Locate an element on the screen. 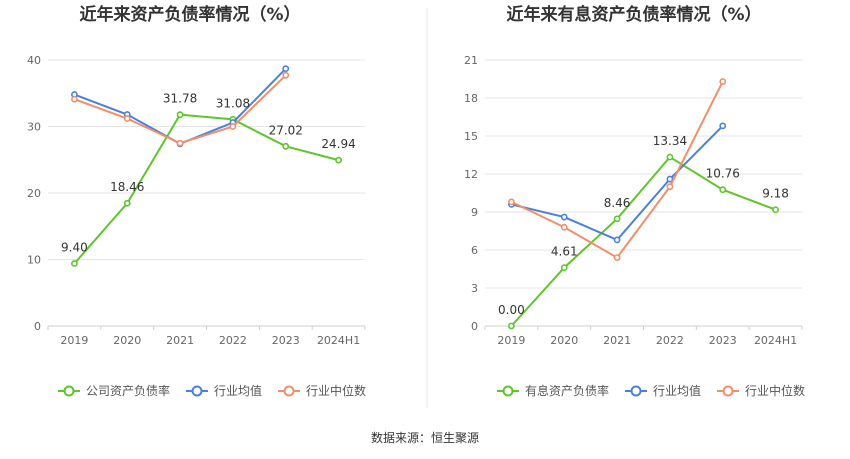 This screenshot has width=850, height=459. data-label: 9.40 is located at coordinates (74, 247).